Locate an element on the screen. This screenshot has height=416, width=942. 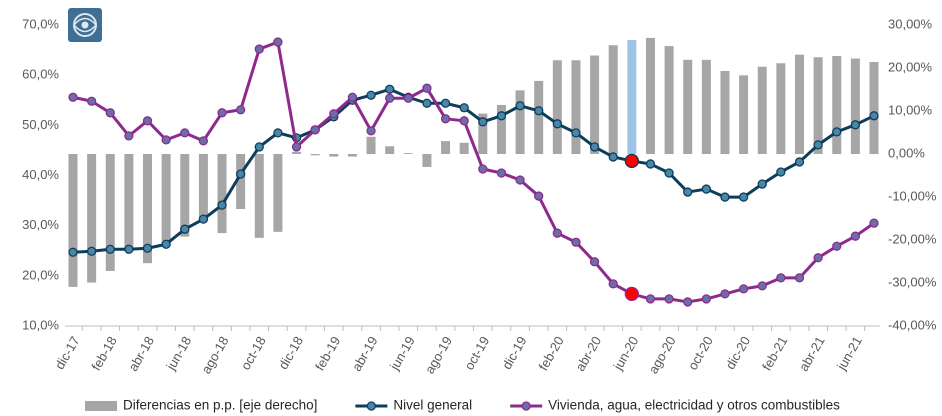
legend-swatch is located at coordinates (101, 406).